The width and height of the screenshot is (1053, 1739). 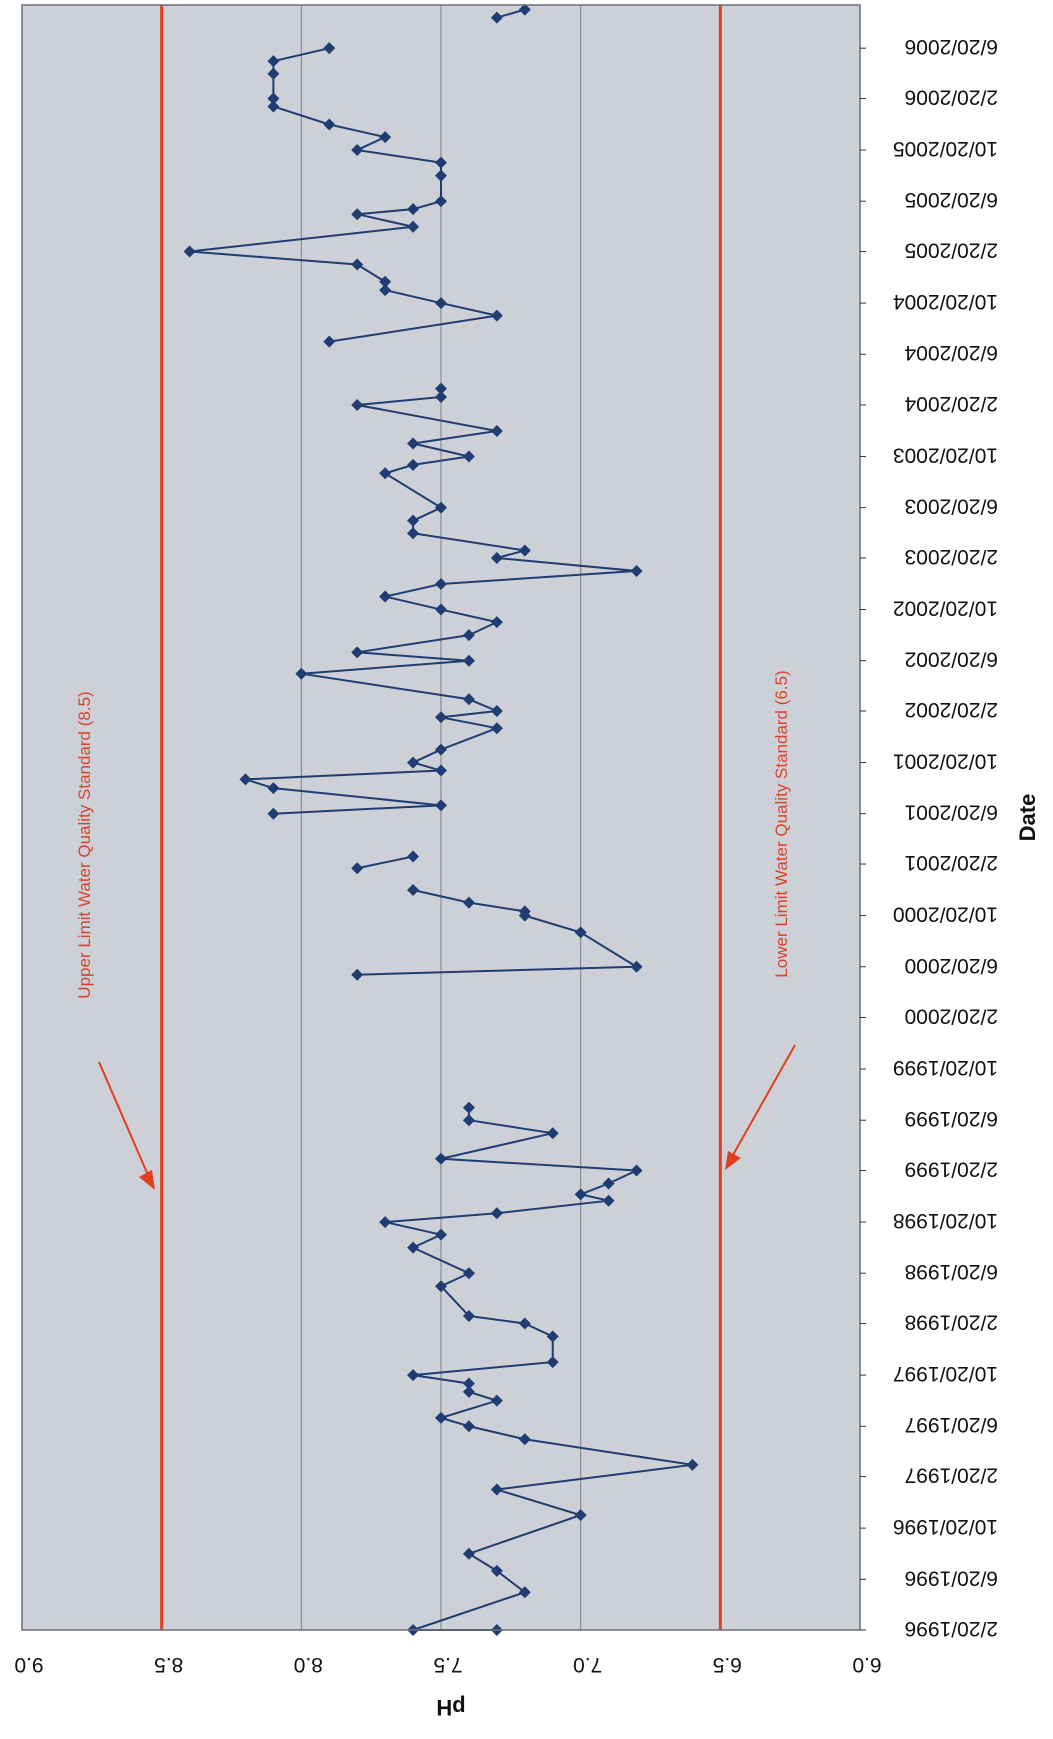 I want to click on date-tick-label: 2/20/2006, so click(x=951, y=96).